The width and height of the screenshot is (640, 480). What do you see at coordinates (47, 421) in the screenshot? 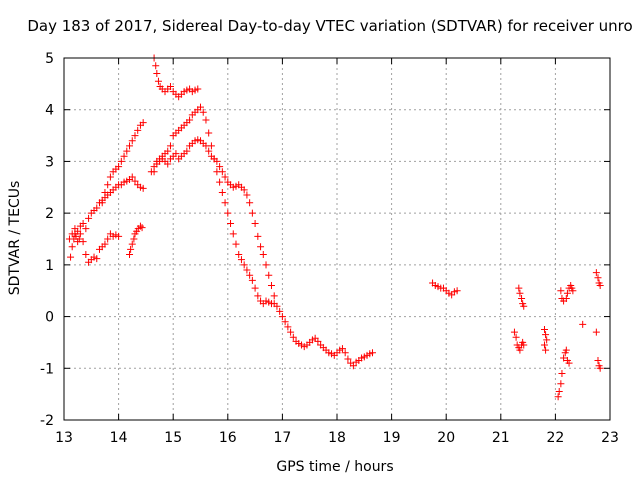
I see `y-tick-label: -2` at bounding box center [47, 421].